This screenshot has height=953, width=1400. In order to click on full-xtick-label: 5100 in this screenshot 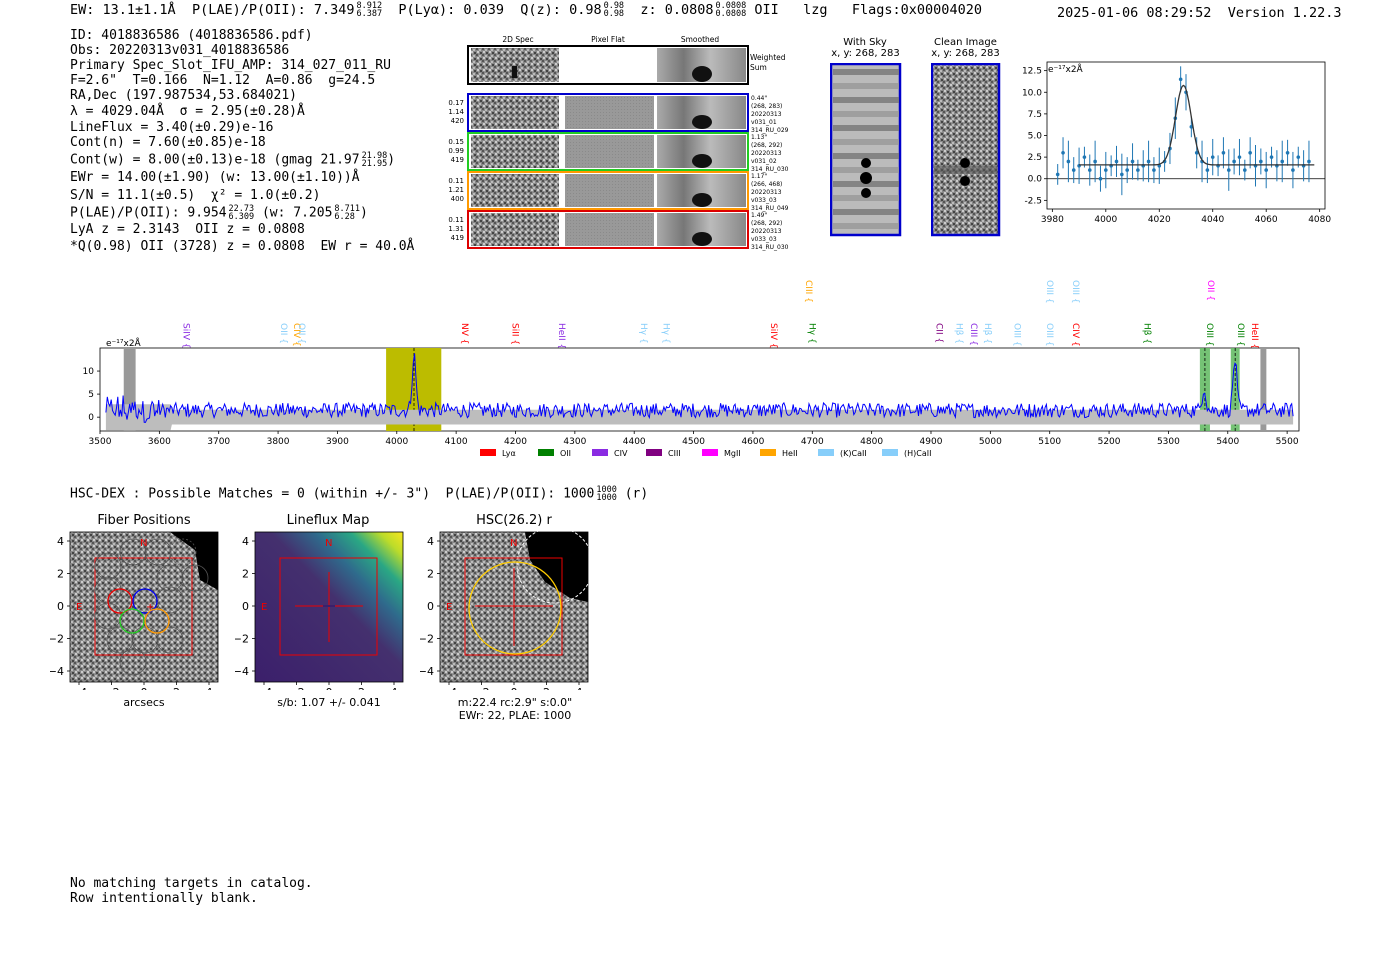, I will do `click(1049, 442)`.